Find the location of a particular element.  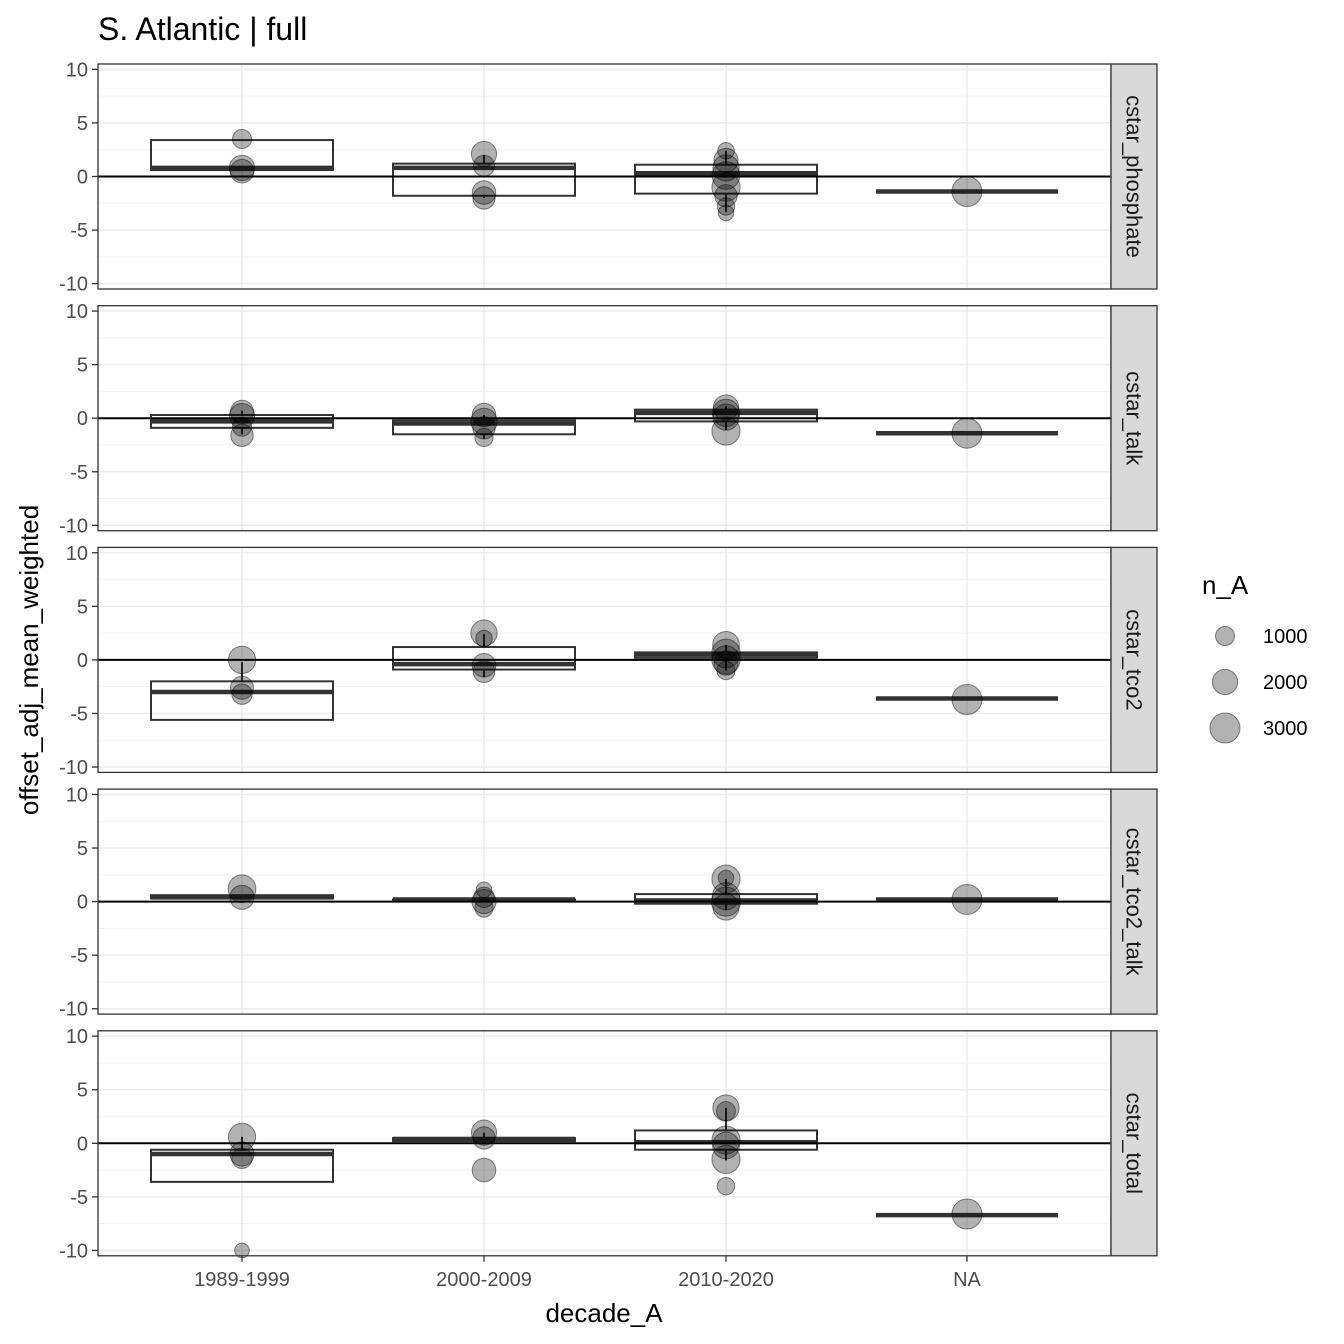

size-legend: n_A 1000 2000 3000 is located at coordinates (1255, 657).